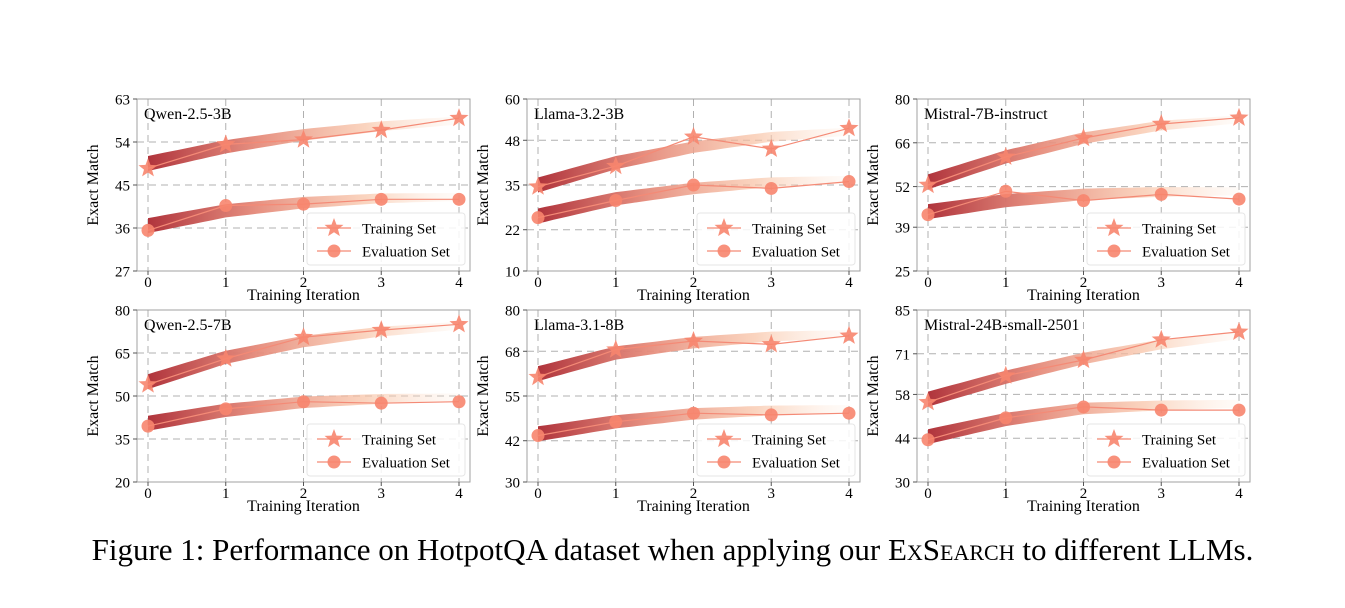 The height and width of the screenshot is (608, 1345). What do you see at coordinates (579, 114) in the screenshot?
I see `chart-title: Llama-3.2-3B` at bounding box center [579, 114].